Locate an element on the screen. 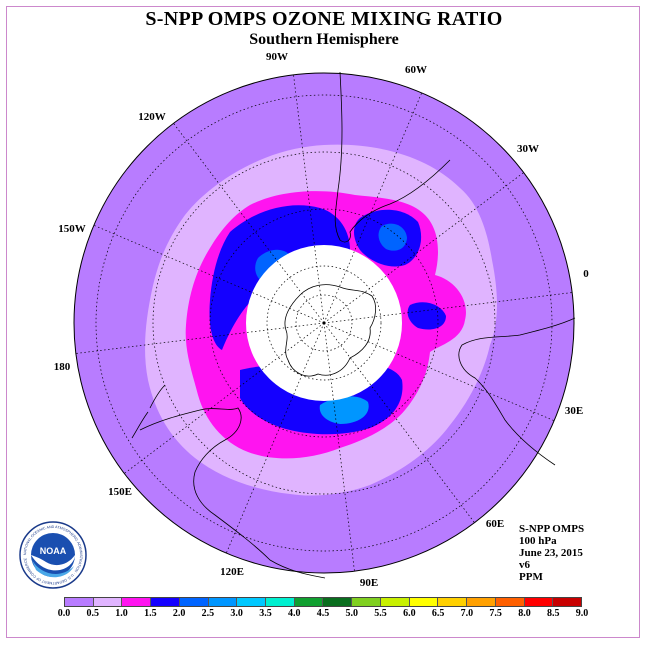 This screenshot has height=648, width=648. colorbar-tick-label: 0.0 is located at coordinates (64, 613).